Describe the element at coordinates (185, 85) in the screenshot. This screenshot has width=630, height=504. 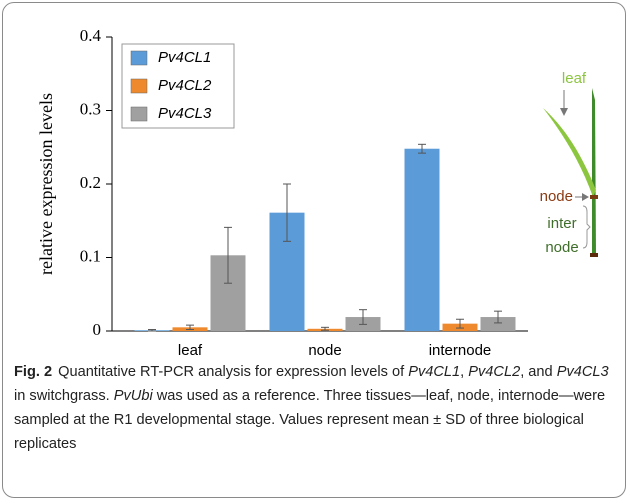
I see `legend-label: Pv4CL2` at that location.